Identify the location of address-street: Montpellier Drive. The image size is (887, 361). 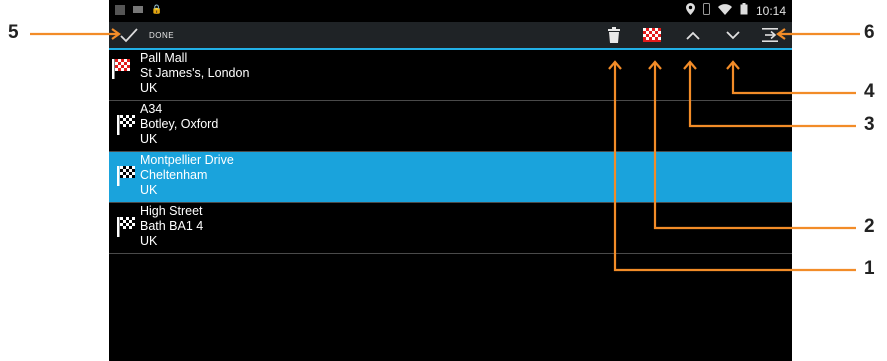
(187, 160).